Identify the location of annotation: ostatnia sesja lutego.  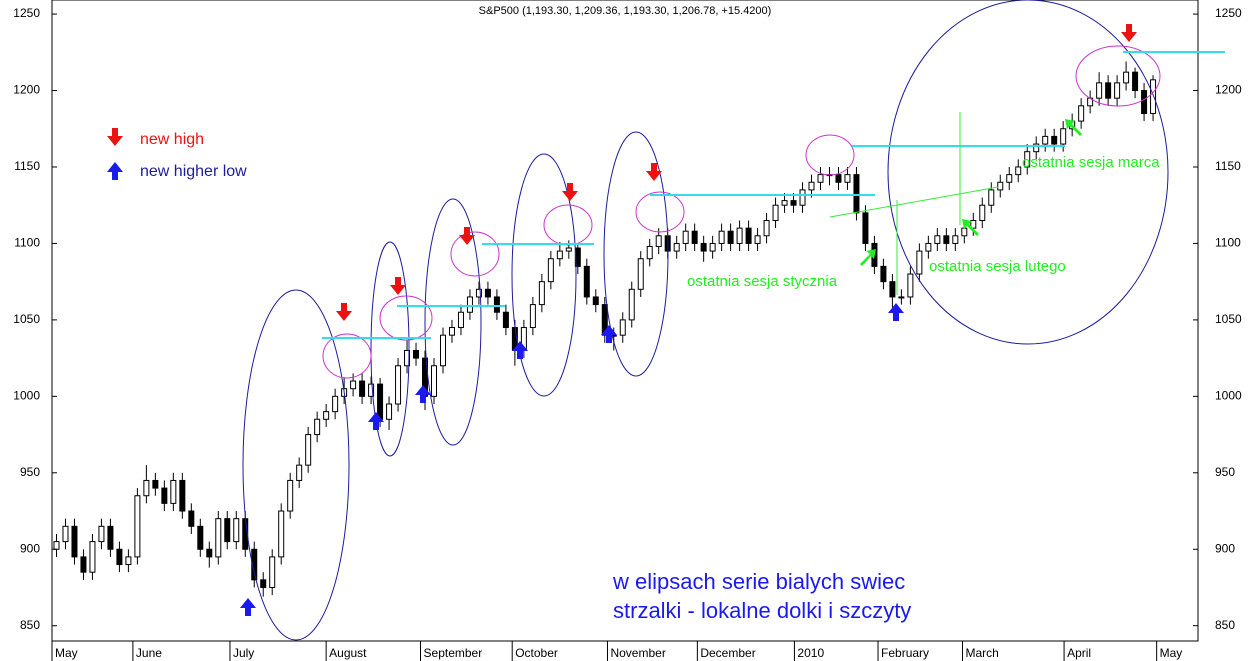
(997, 266).